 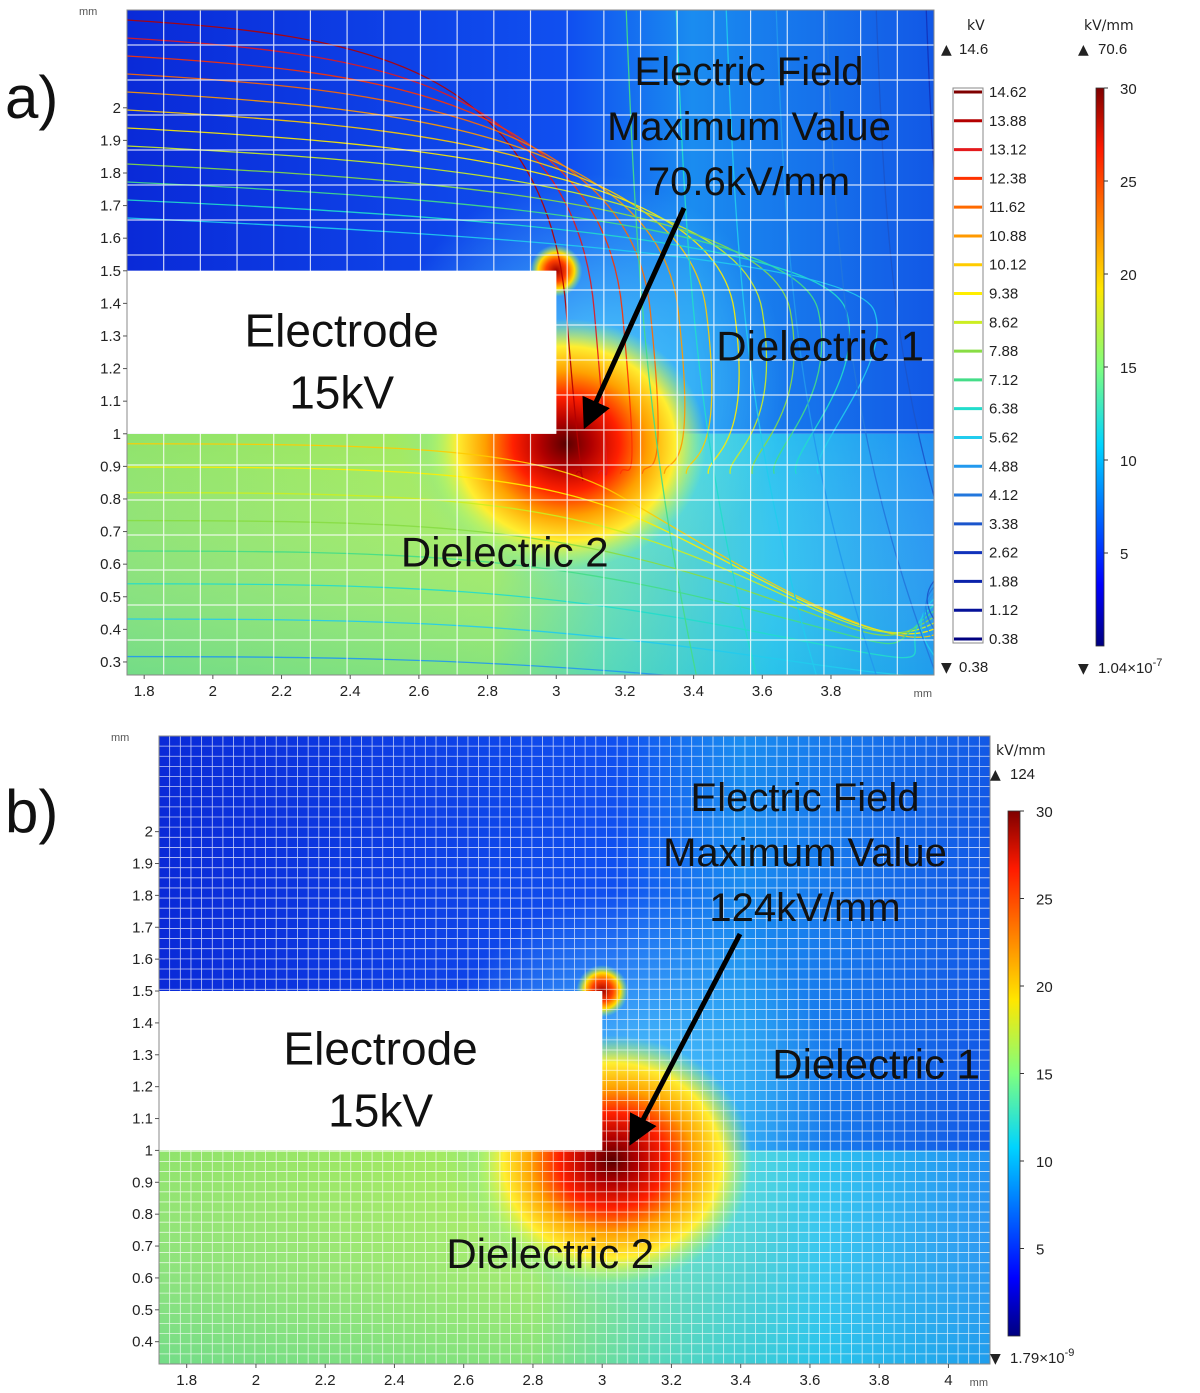 What do you see at coordinates (1044, 987) in the screenshot?
I see `field-tick-label: 20` at bounding box center [1044, 987].